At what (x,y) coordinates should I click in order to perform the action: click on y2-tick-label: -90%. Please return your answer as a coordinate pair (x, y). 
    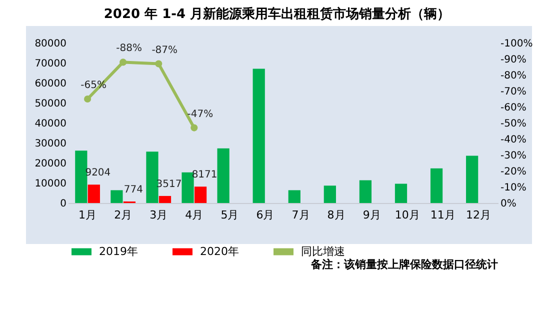
    Looking at the image, I should click on (513, 60).